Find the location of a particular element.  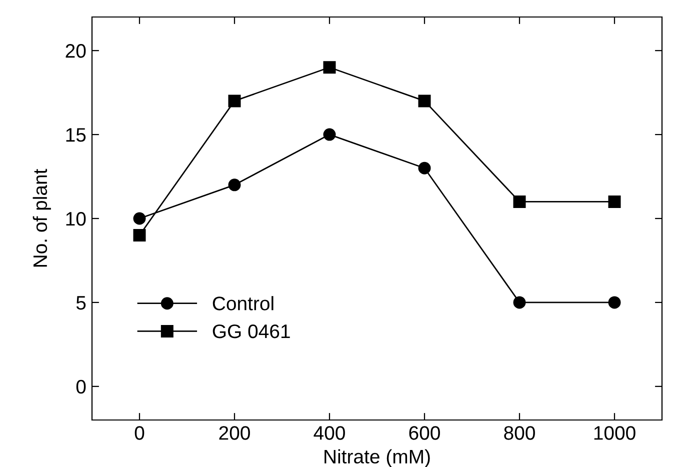

y-tick-label: 15 is located at coordinates (76, 135).